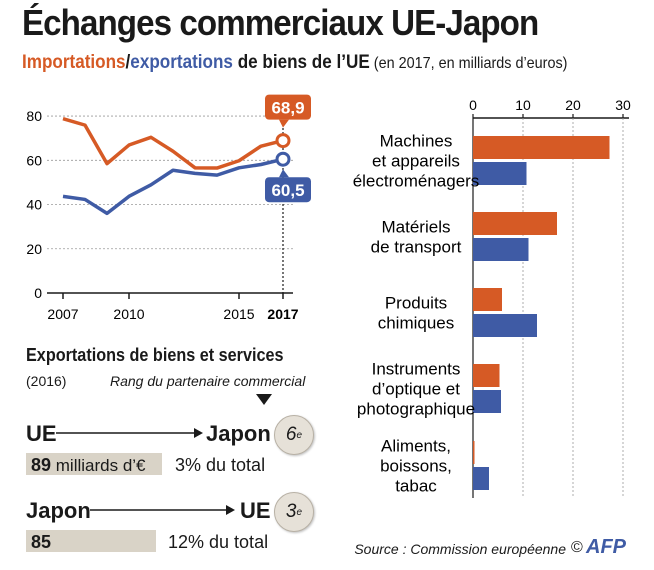  I want to click on line-ytick-label: 80, so click(34, 116).